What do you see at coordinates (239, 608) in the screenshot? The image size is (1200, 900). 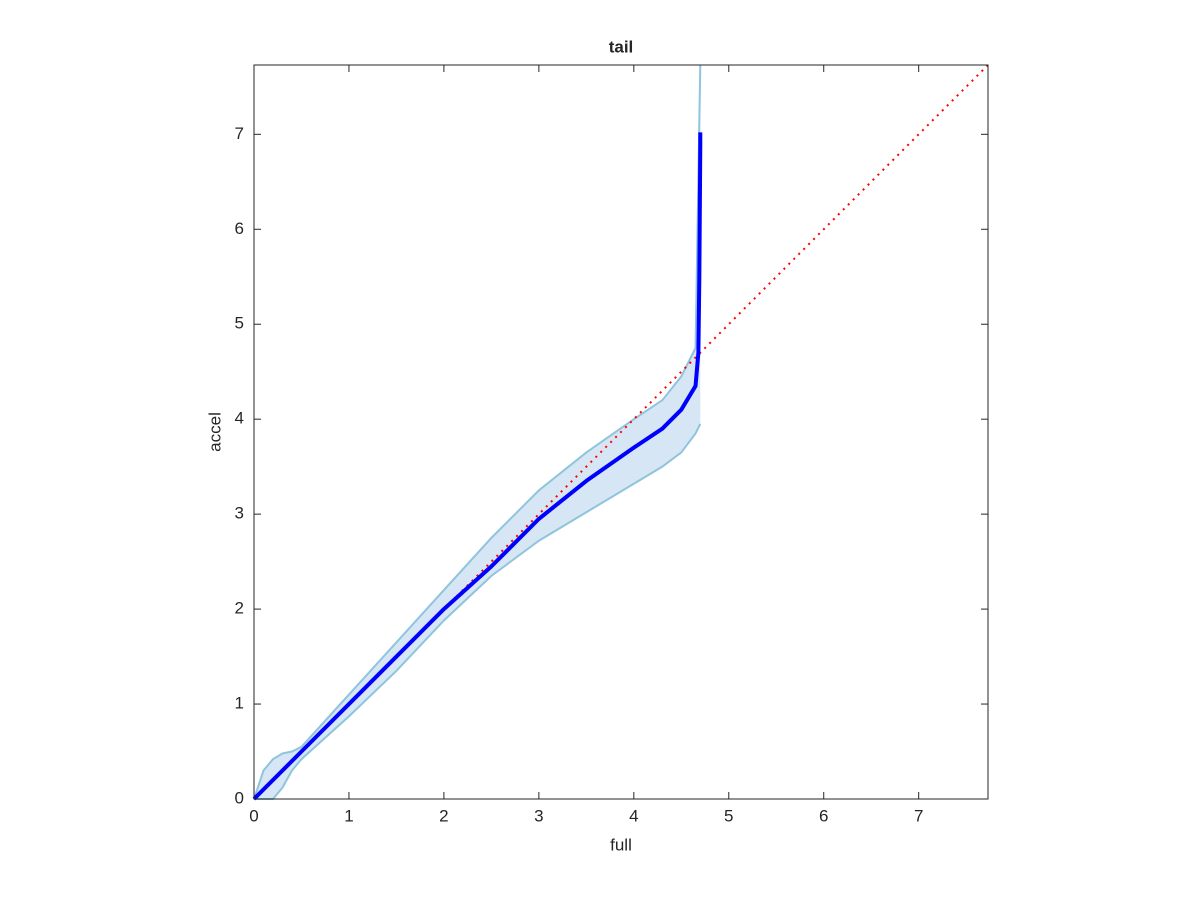 I see `y-tick-label: 2` at bounding box center [239, 608].